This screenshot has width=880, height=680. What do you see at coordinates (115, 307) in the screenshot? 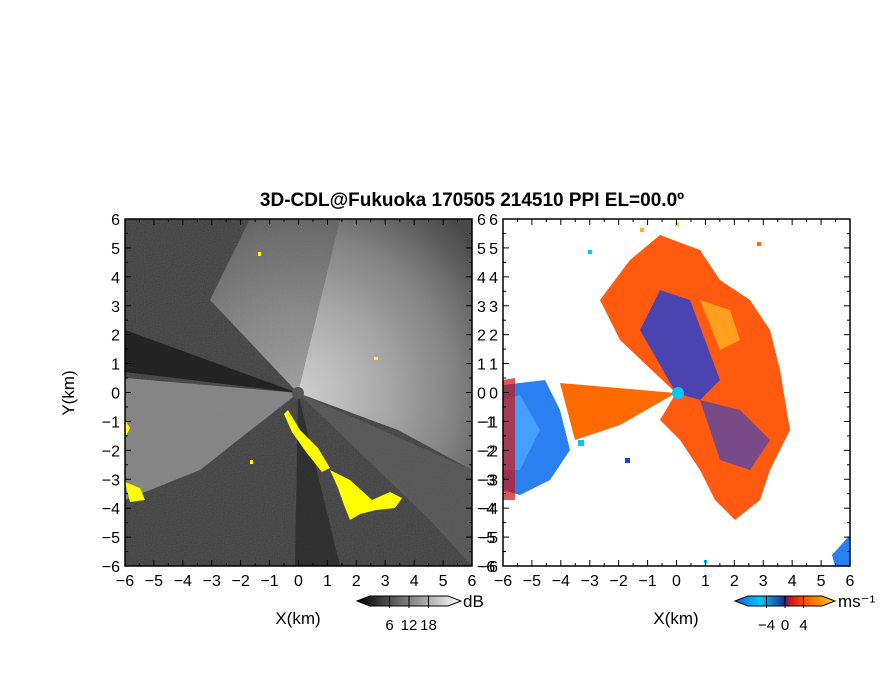
I see `reflectivity-ytick-label: 3` at bounding box center [115, 307].